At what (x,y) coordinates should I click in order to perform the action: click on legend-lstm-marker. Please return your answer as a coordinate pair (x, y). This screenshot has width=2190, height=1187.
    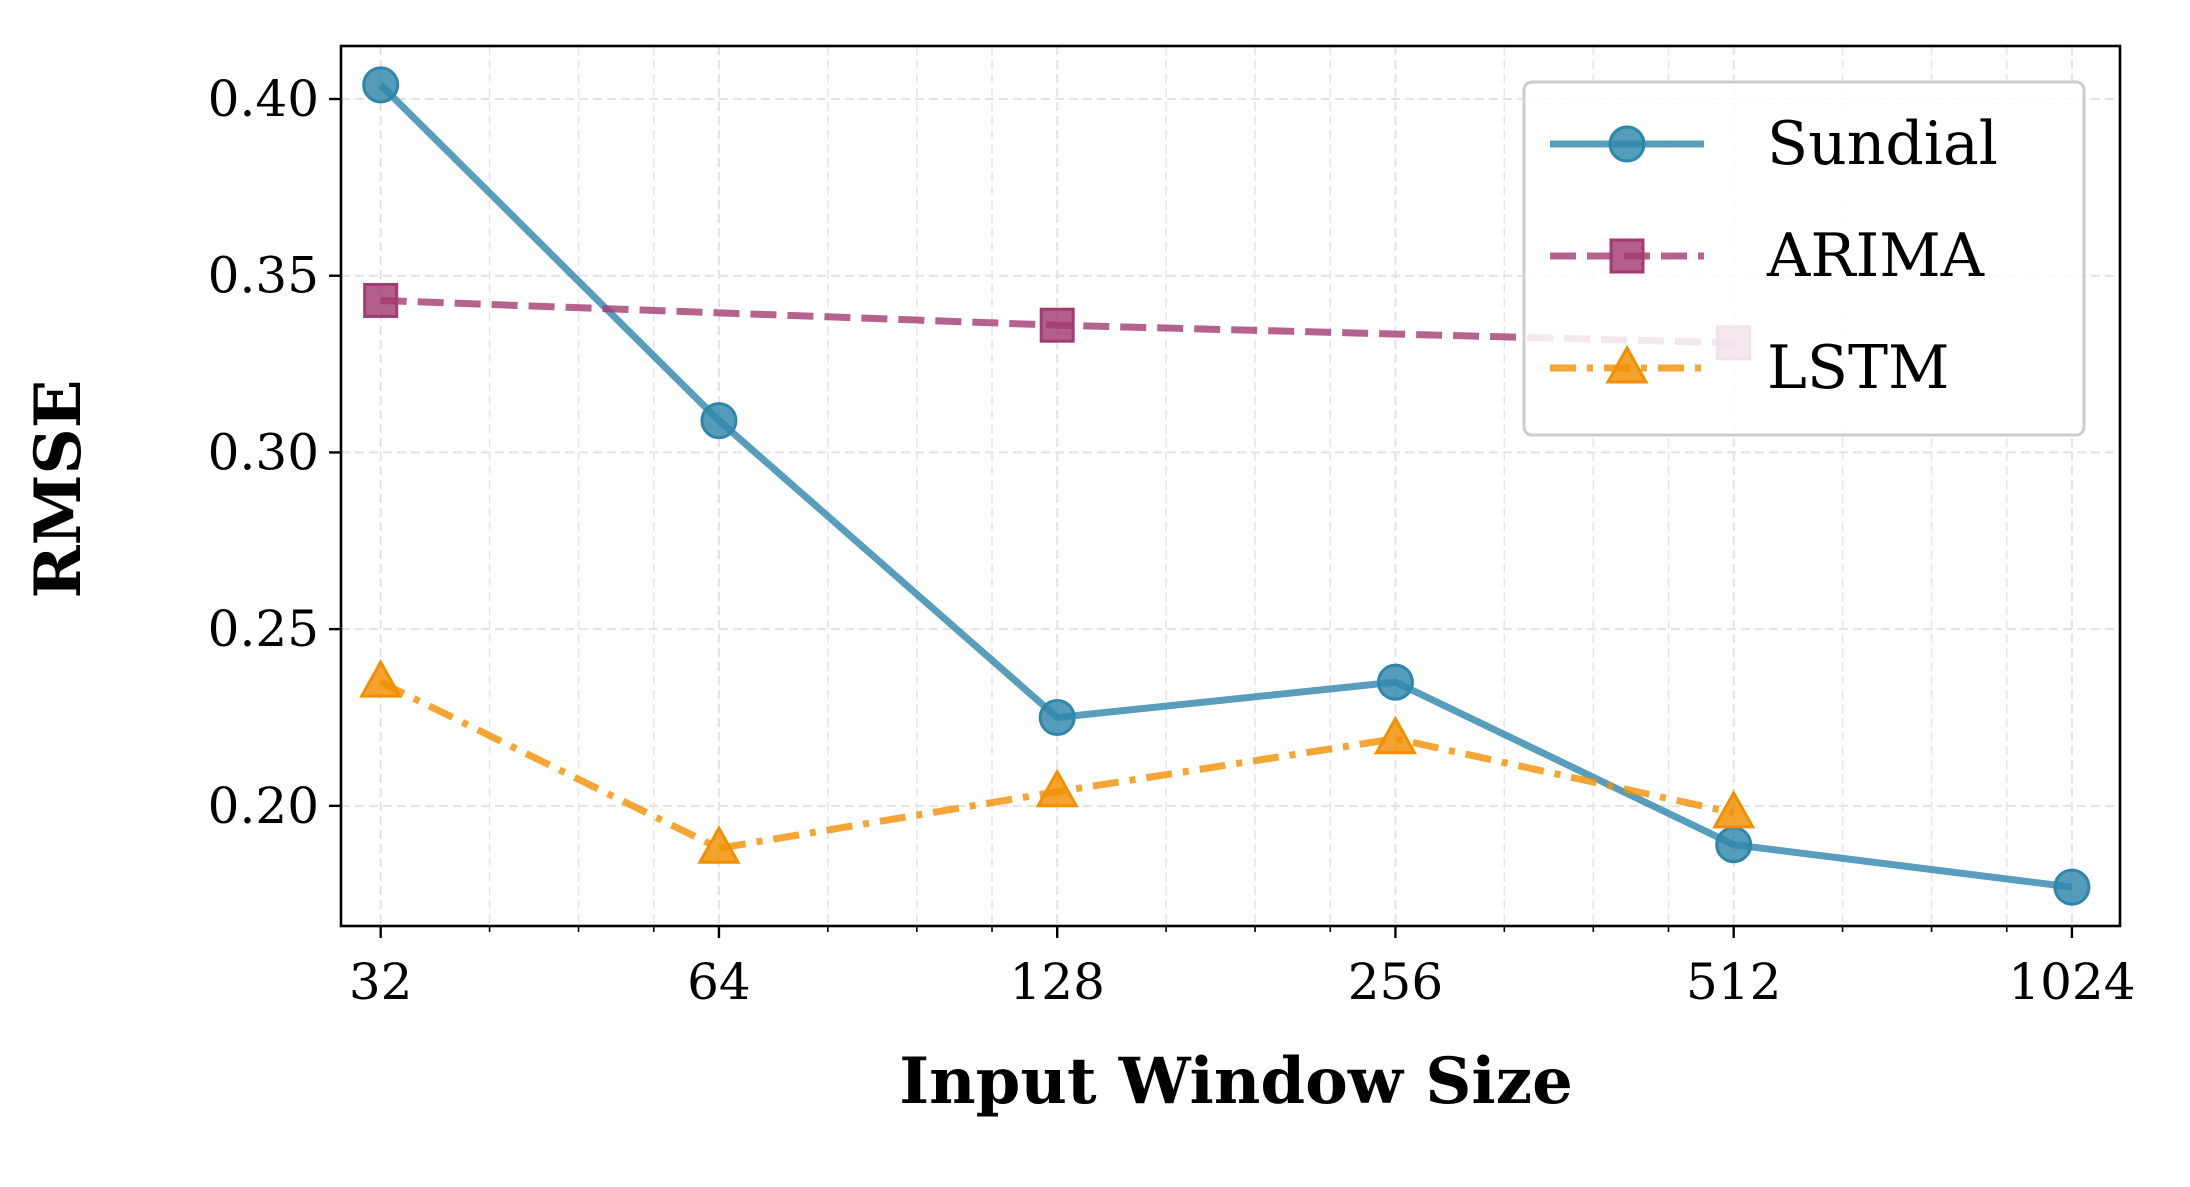
    Looking at the image, I should click on (1627, 364).